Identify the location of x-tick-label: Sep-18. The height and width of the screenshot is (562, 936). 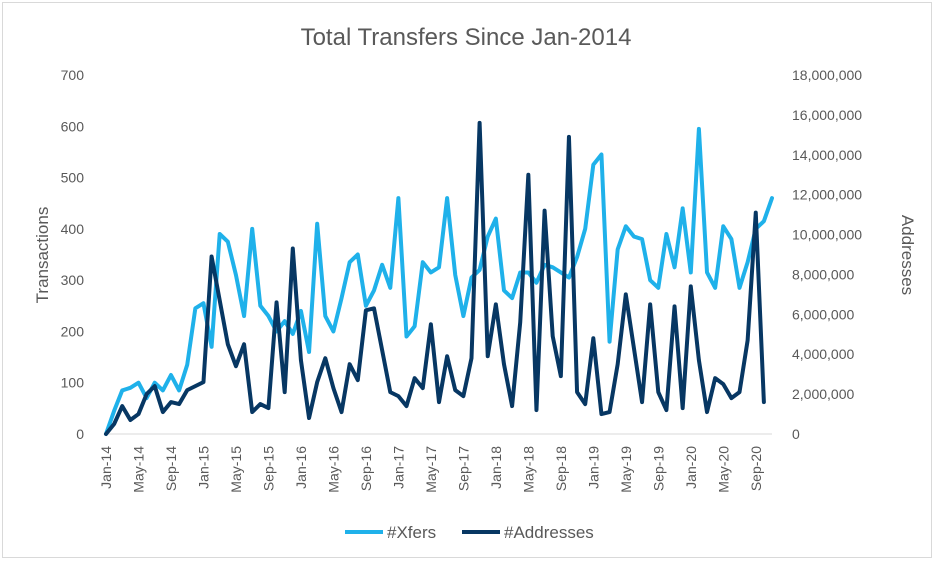
(561, 468).